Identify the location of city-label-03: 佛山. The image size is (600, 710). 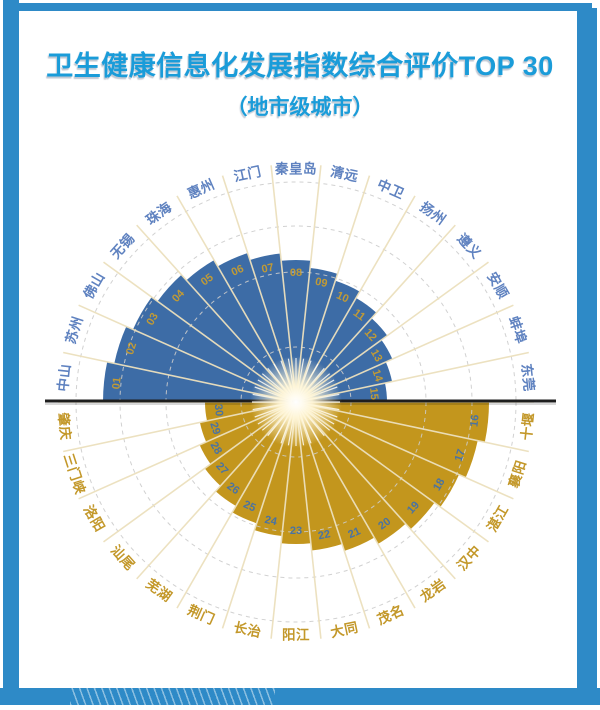
(93, 285).